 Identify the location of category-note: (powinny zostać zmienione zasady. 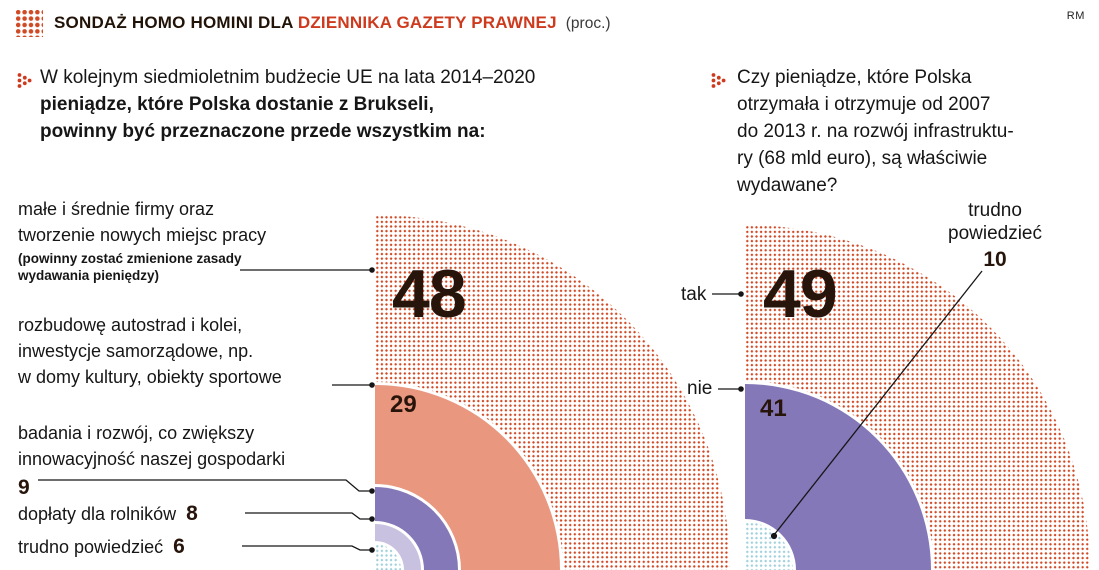
(130, 258).